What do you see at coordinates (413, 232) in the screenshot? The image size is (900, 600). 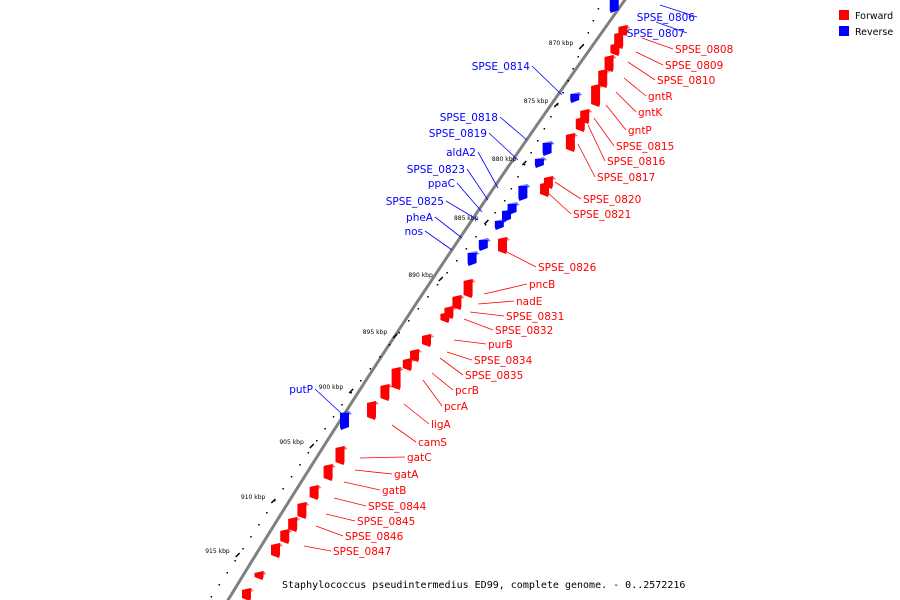 I see `gene-label: nos` at bounding box center [413, 232].